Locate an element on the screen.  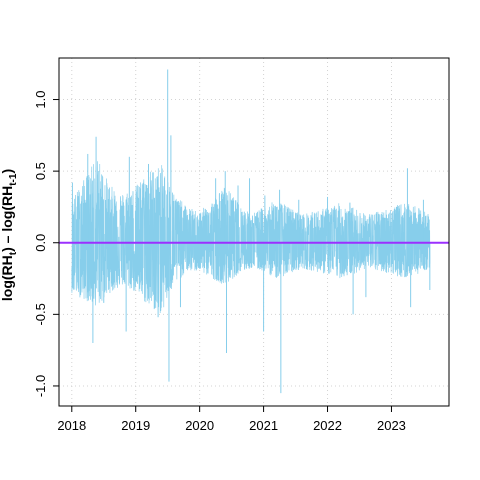
ylabel-part-a: log(RH is located at coordinates (7, 278).